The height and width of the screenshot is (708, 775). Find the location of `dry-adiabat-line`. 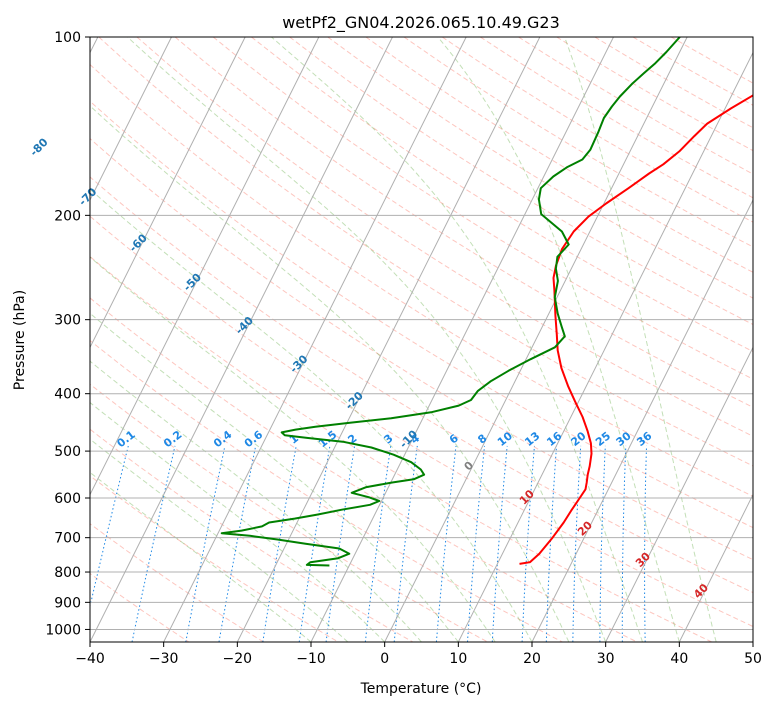

dry-adiabat-line is located at coordinates (140, 607).